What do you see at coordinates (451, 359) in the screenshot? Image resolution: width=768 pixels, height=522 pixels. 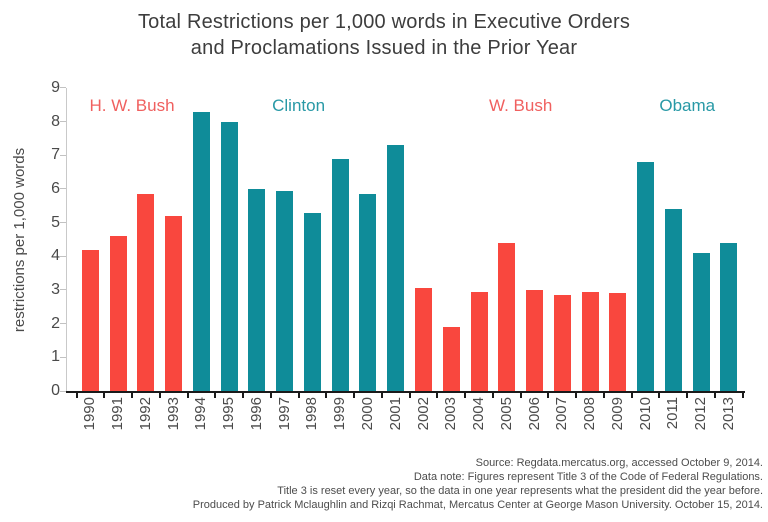 I see `bar-2003` at bounding box center [451, 359].